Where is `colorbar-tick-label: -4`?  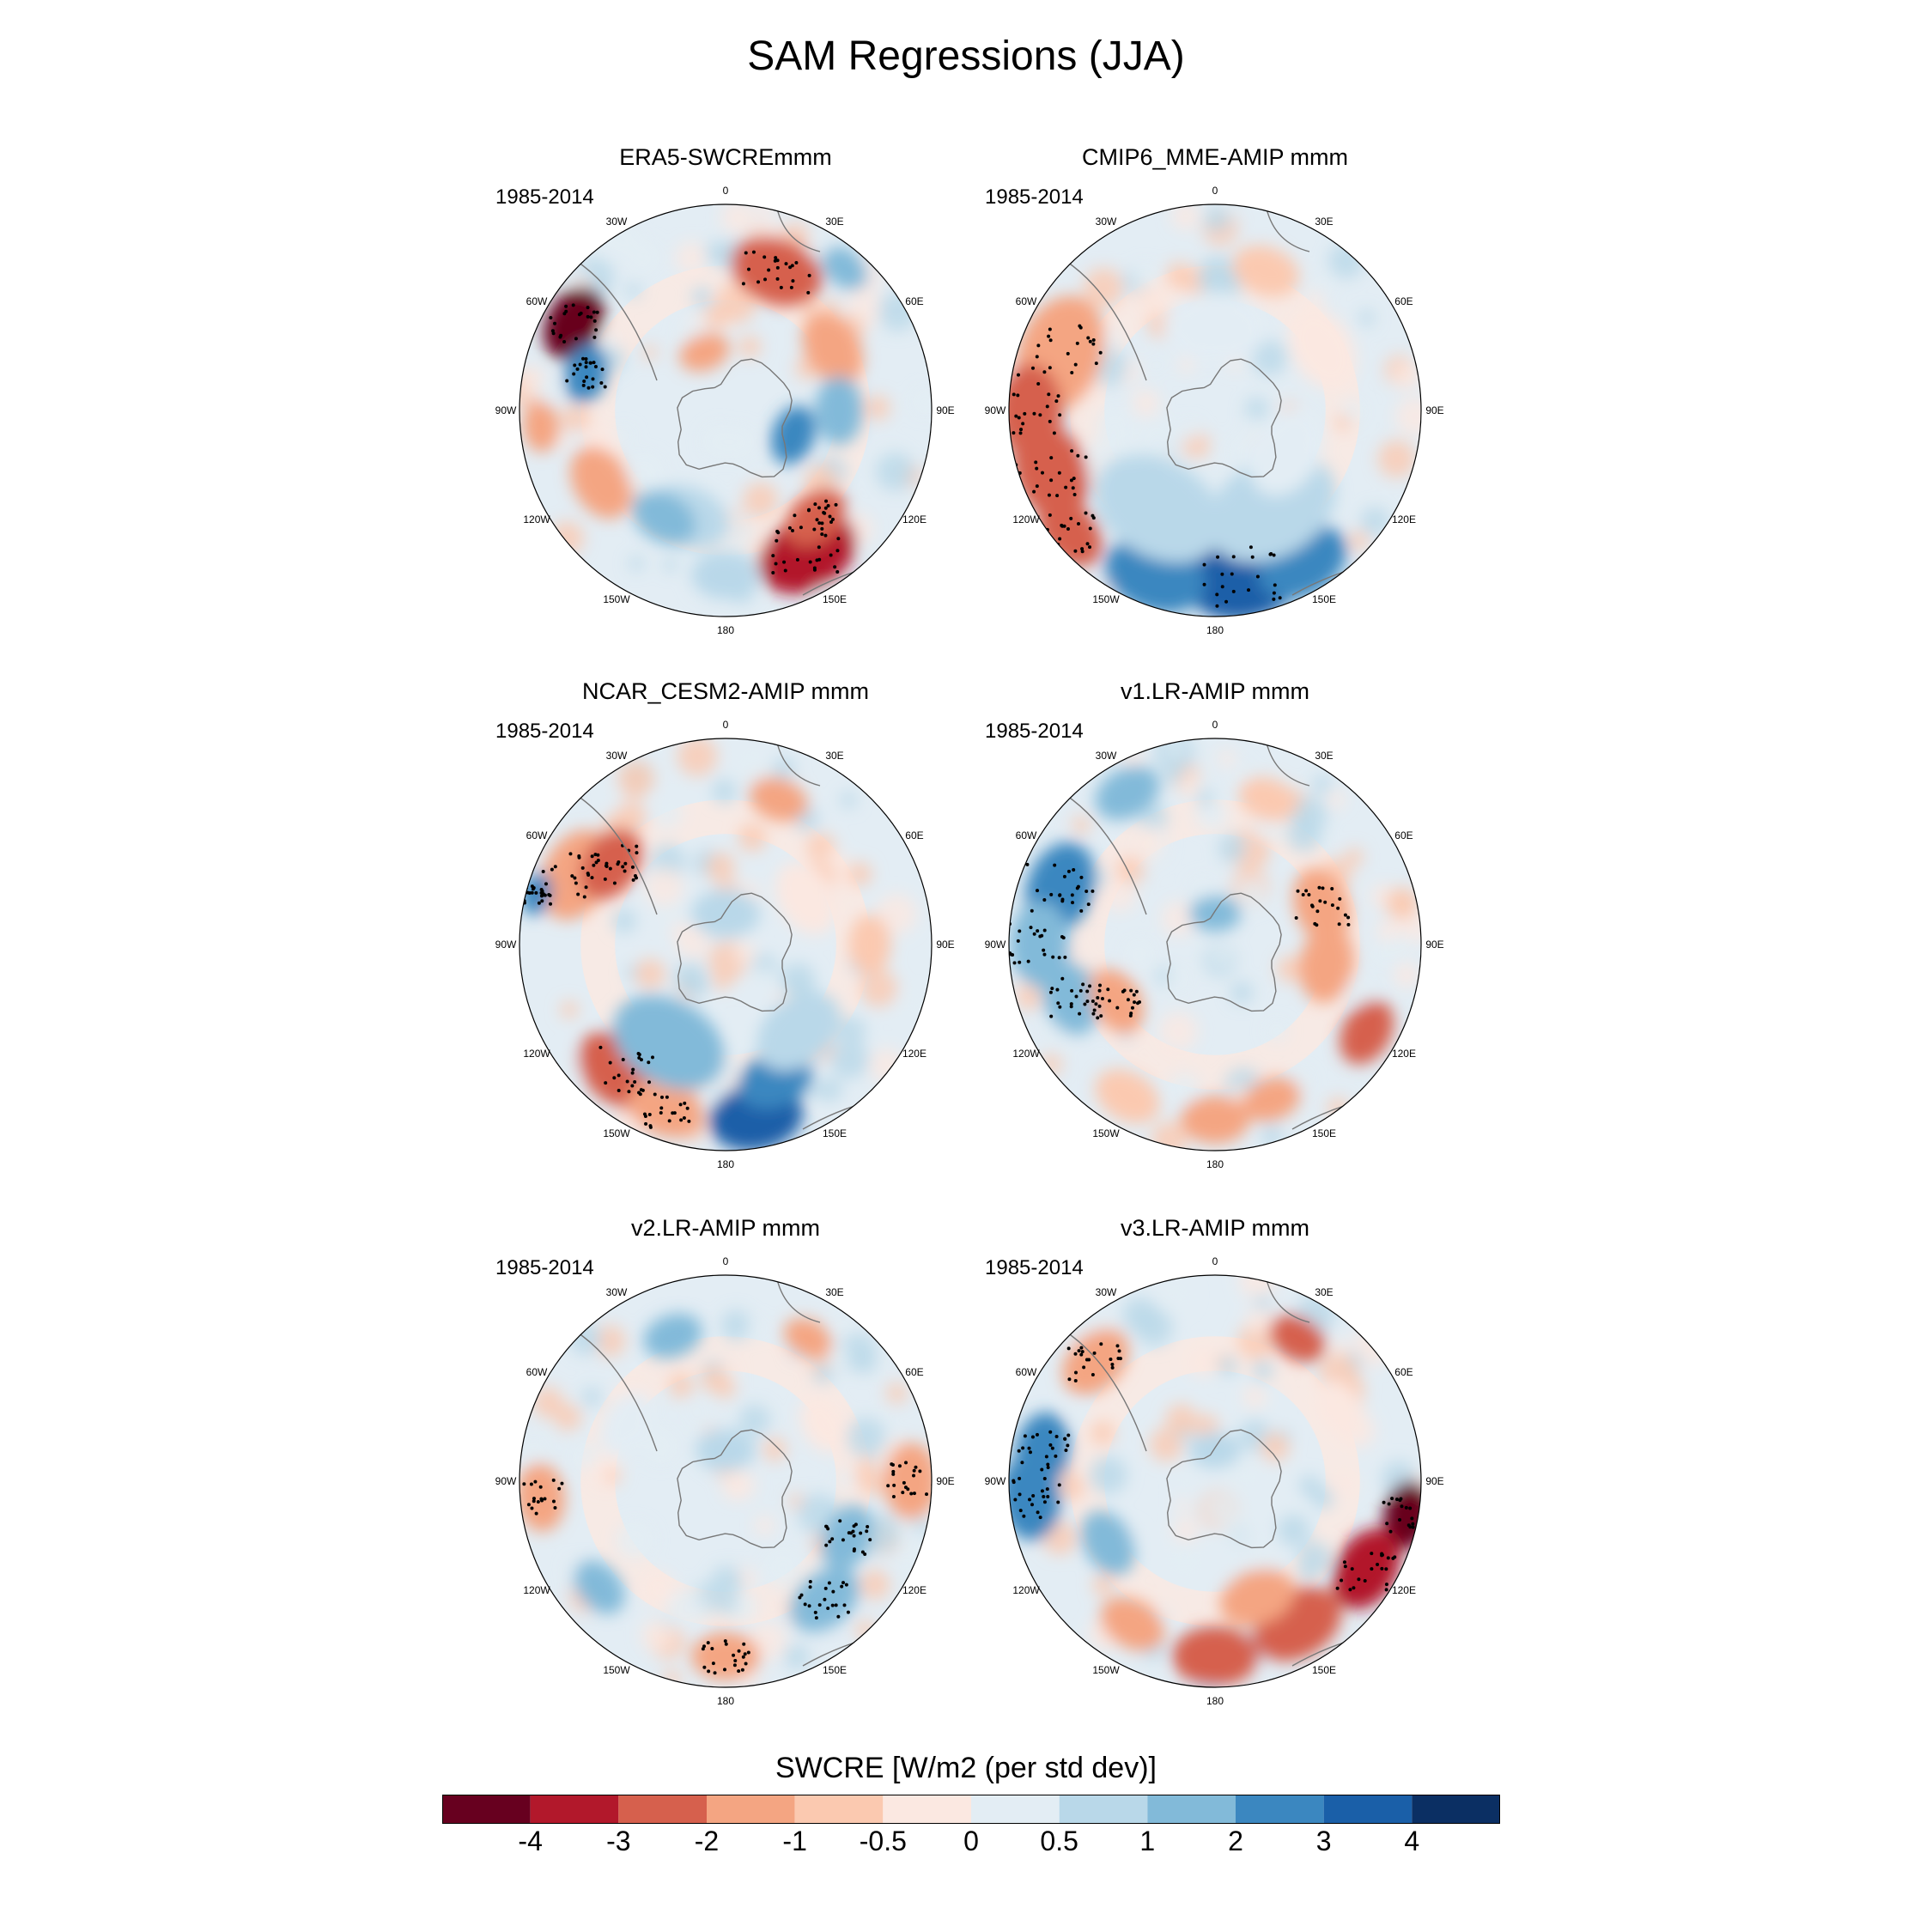 colorbar-tick-label: -4 is located at coordinates (530, 1841).